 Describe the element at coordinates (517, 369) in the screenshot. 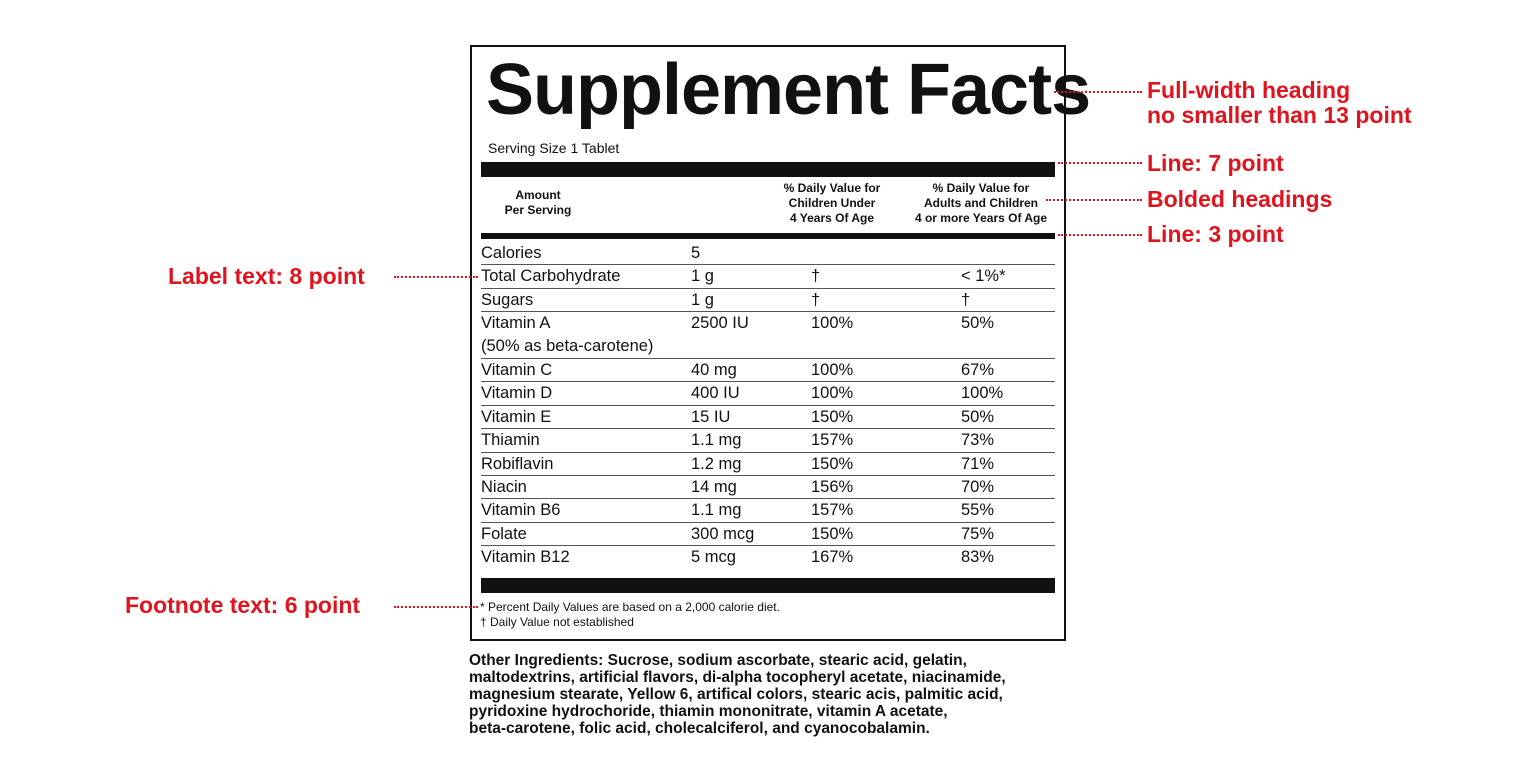

I see `nutrient-name: Vitamin C` at that location.